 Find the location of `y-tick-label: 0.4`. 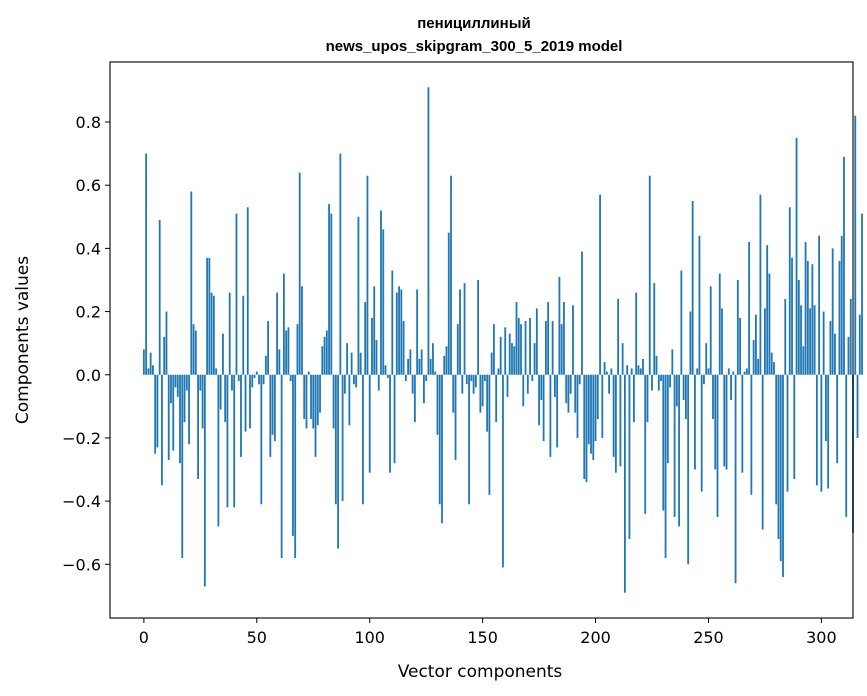

y-tick-label: 0.4 is located at coordinates (88, 248).